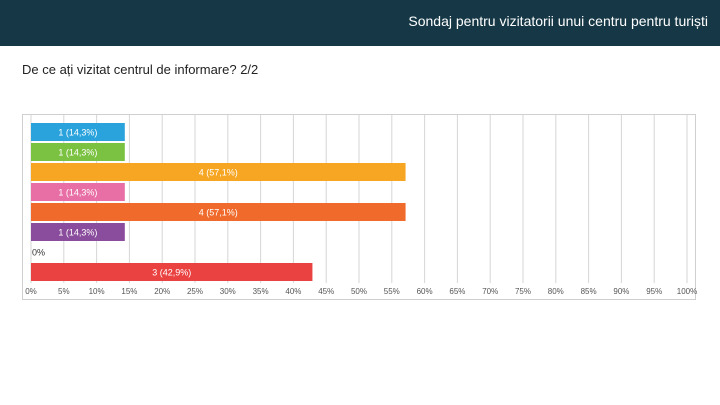 This screenshot has height=405, width=720. Describe the element at coordinates (654, 291) in the screenshot. I see `x-tick-label: 95%` at that location.